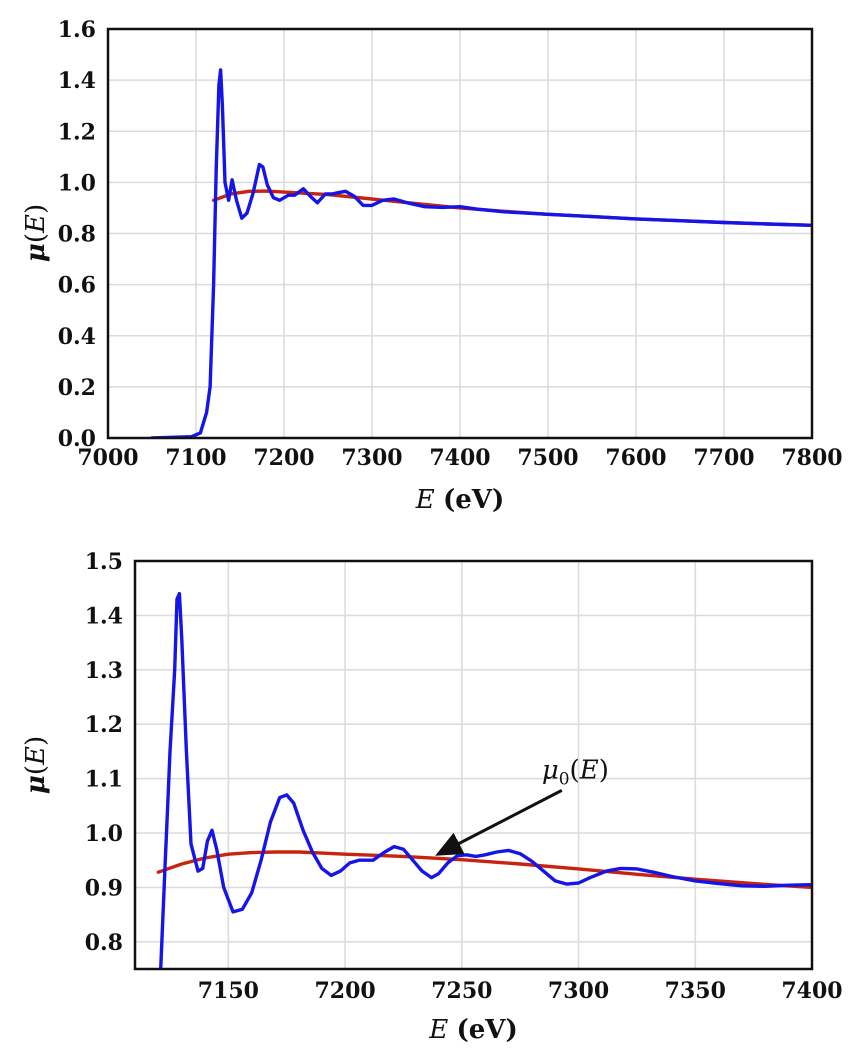  I want to click on x-tick-label: 7800, so click(811, 458).